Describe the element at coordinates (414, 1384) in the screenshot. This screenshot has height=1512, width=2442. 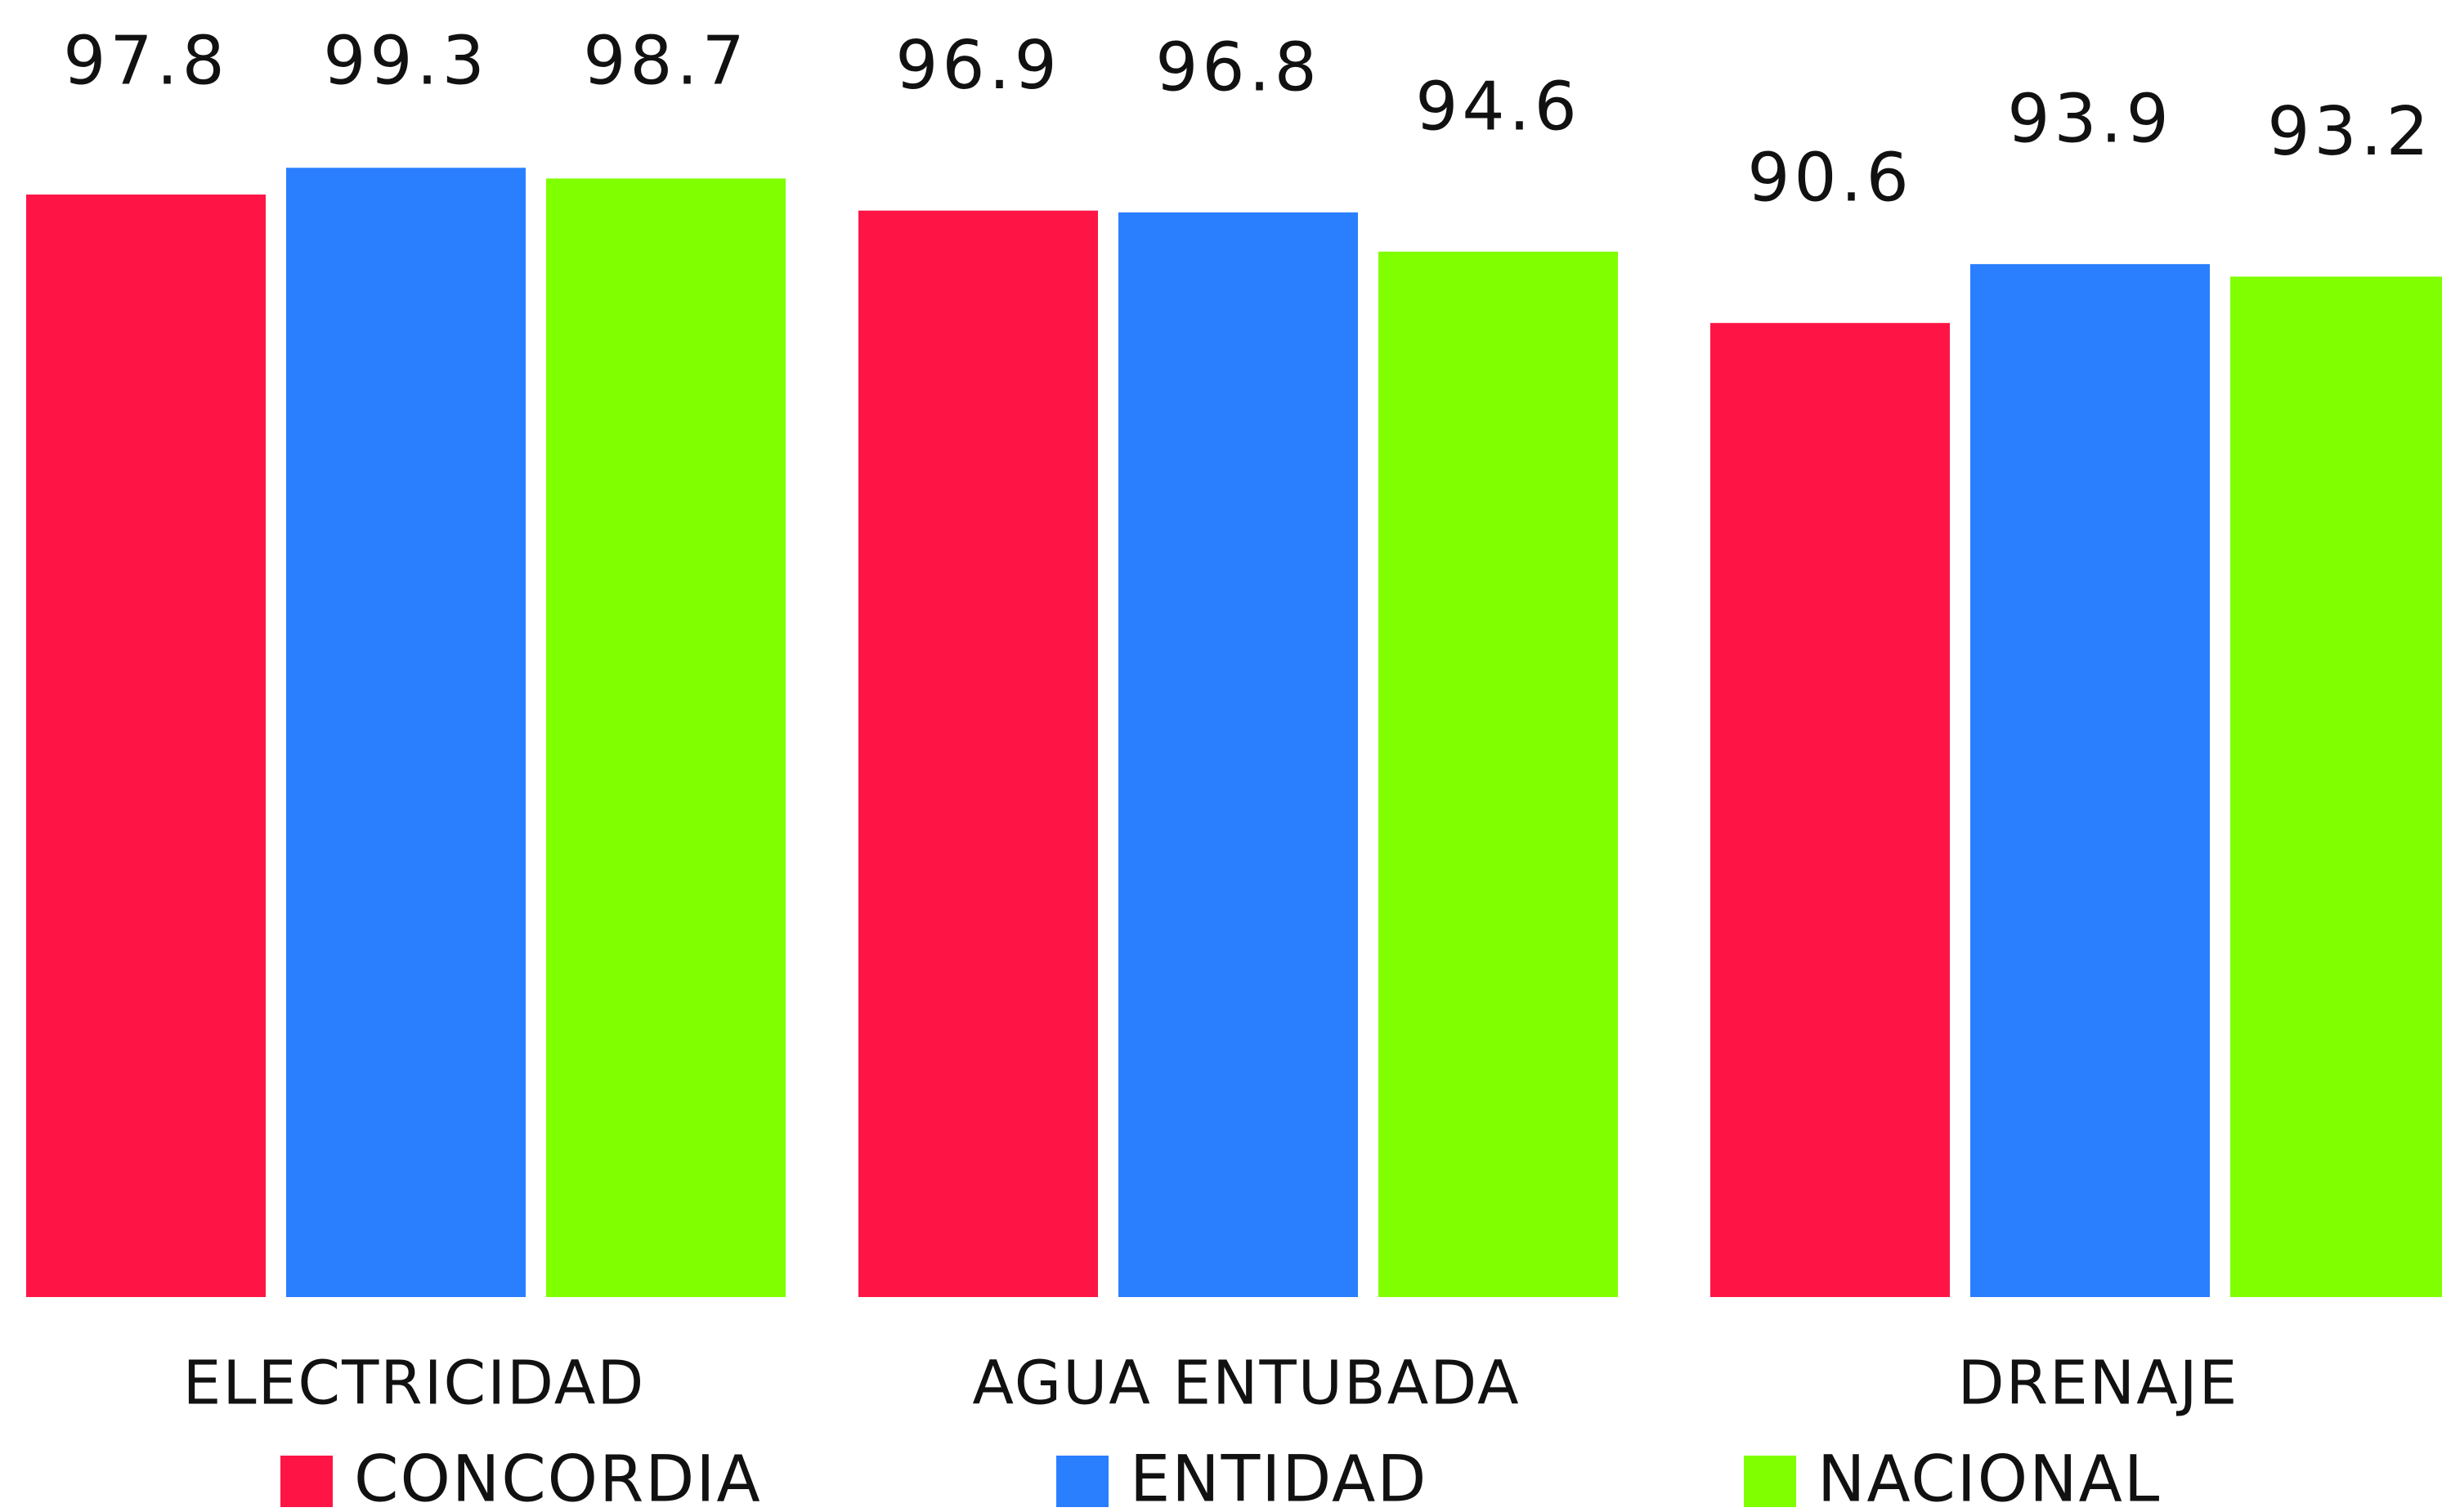
I see `x-tick-label: ELECTRICIDAD` at that location.